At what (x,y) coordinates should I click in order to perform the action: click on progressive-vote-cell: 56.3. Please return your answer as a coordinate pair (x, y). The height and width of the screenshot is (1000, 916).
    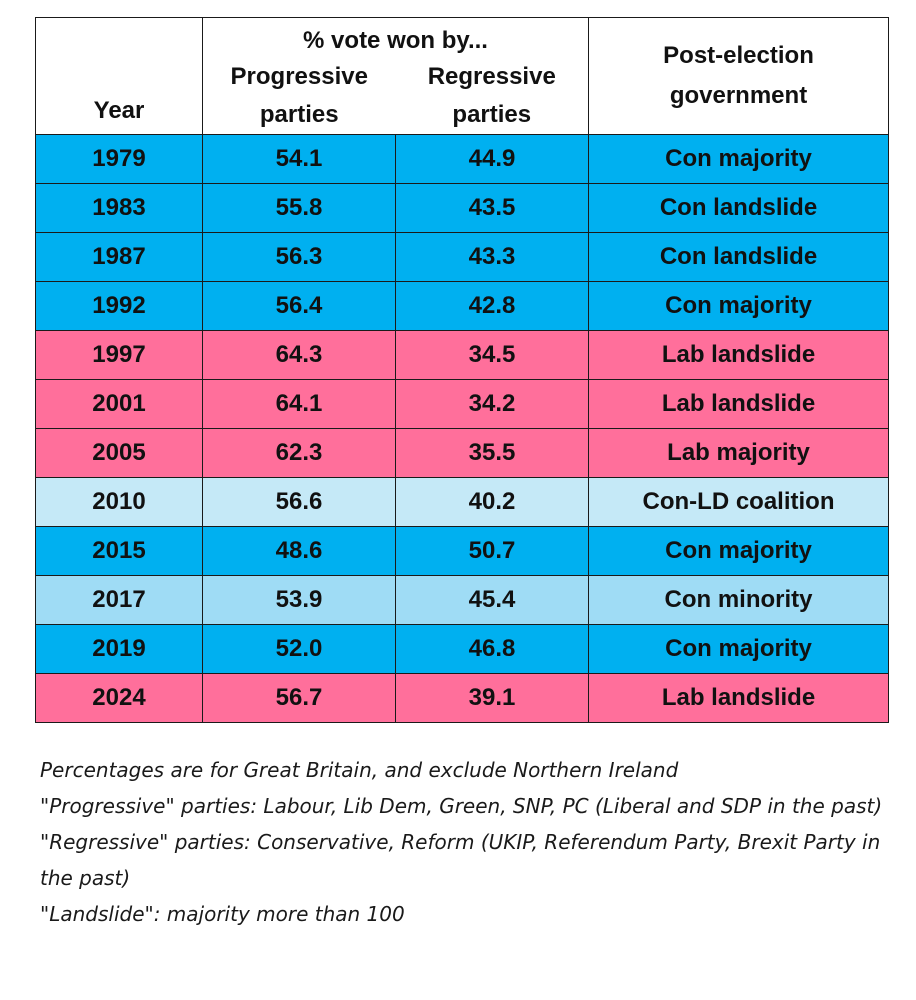
    Looking at the image, I should click on (299, 257).